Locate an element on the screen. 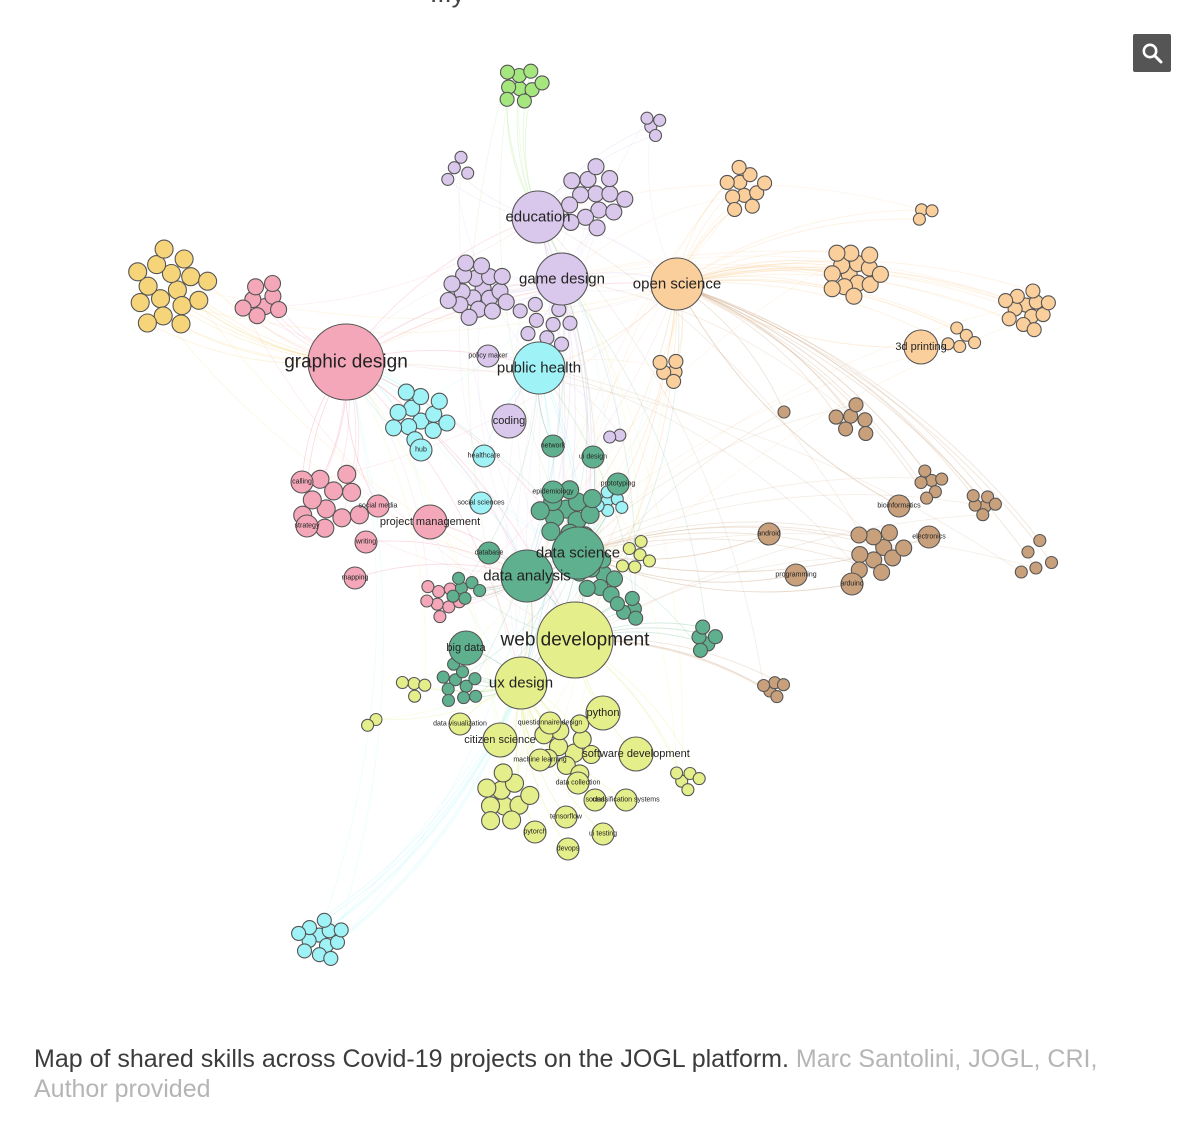 This screenshot has height=1128, width=1200. label-open-science: open science is located at coordinates (677, 284).